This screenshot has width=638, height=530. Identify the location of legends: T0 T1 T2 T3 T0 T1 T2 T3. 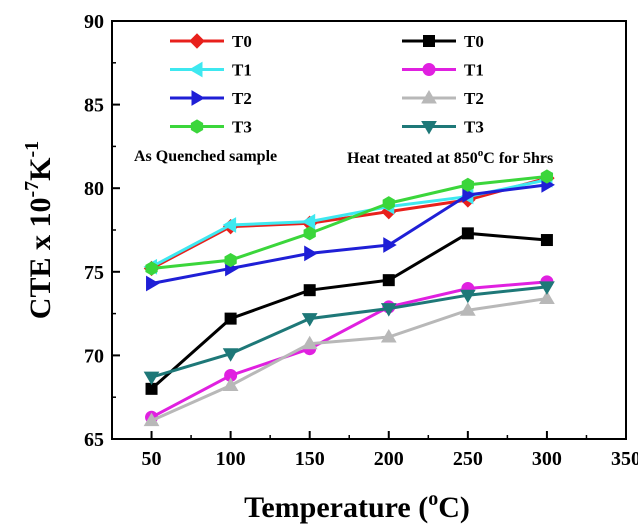
(327, 84).